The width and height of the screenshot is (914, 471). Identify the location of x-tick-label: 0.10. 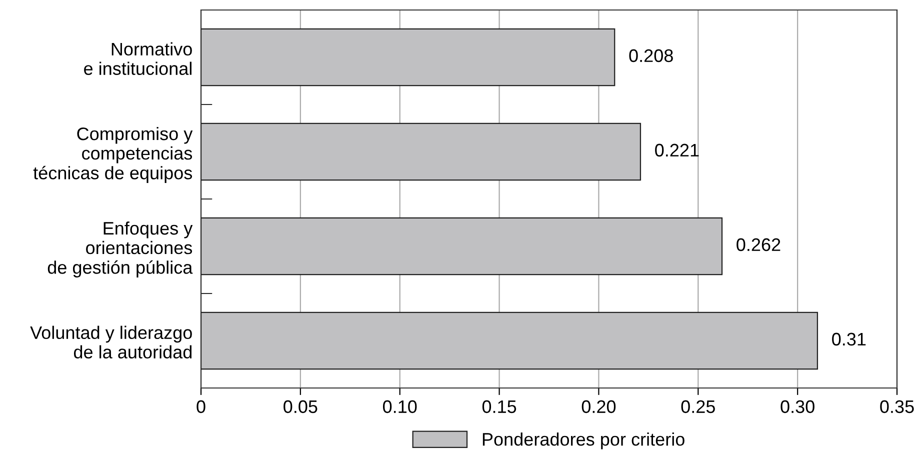
(399, 407).